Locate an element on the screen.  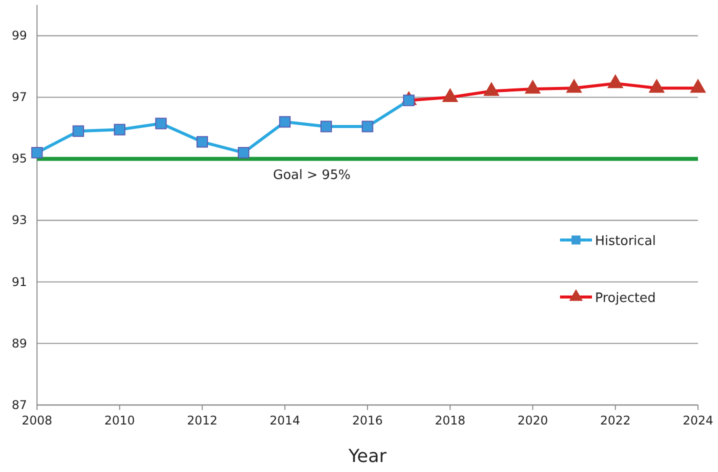
y-tick-label: 93 is located at coordinates (19, 220).